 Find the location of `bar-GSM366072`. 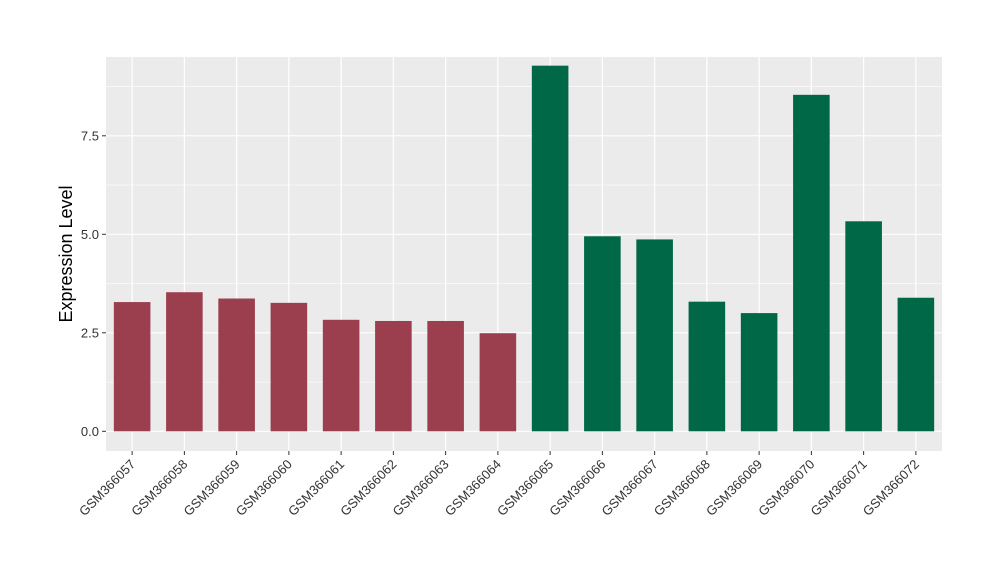

bar-GSM366072 is located at coordinates (916, 364).